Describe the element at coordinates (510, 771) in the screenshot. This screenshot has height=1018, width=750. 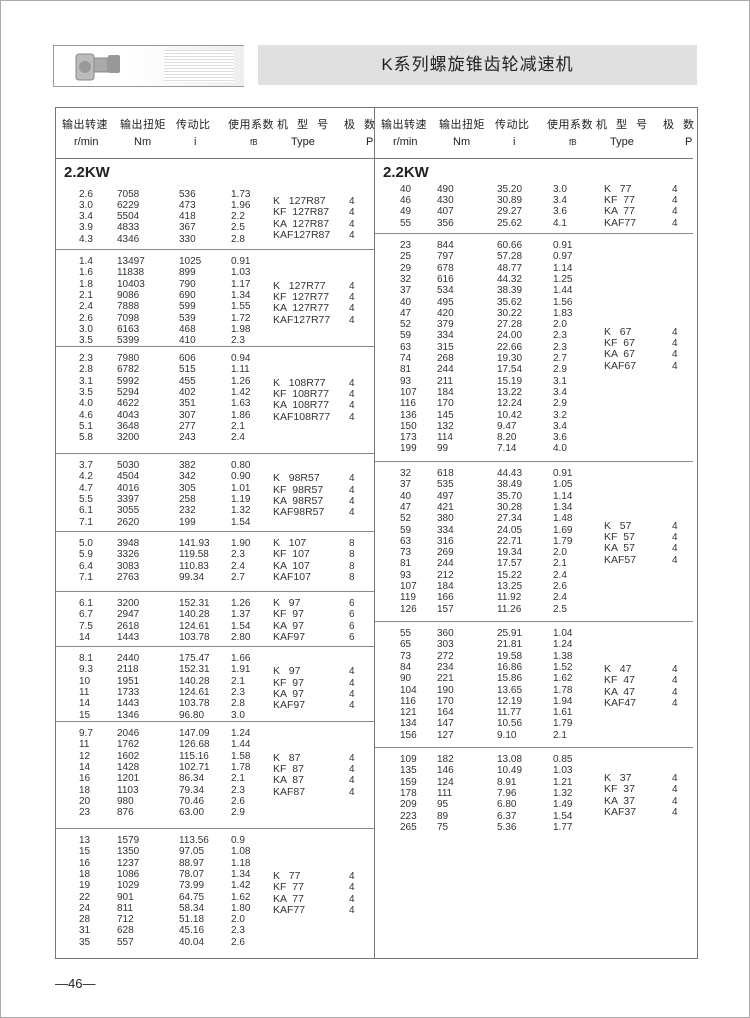
I see `ratio: 10.49` at that location.